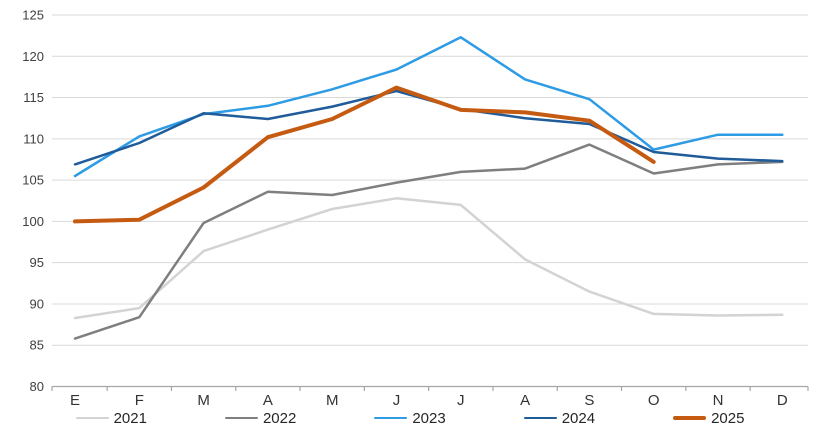 This screenshot has height=432, width=820. Describe the element at coordinates (33, 56) in the screenshot. I see `y-axis-tick-label: 120` at that location.